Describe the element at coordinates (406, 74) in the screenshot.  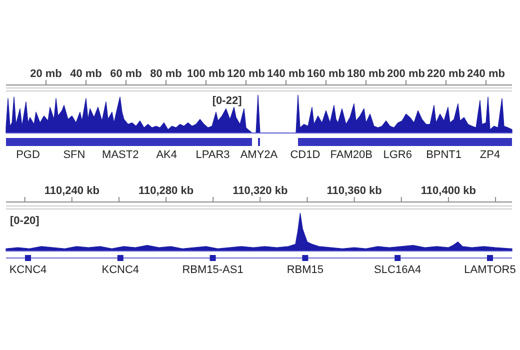
I see `x-tick-label: 200 mb` at that location.